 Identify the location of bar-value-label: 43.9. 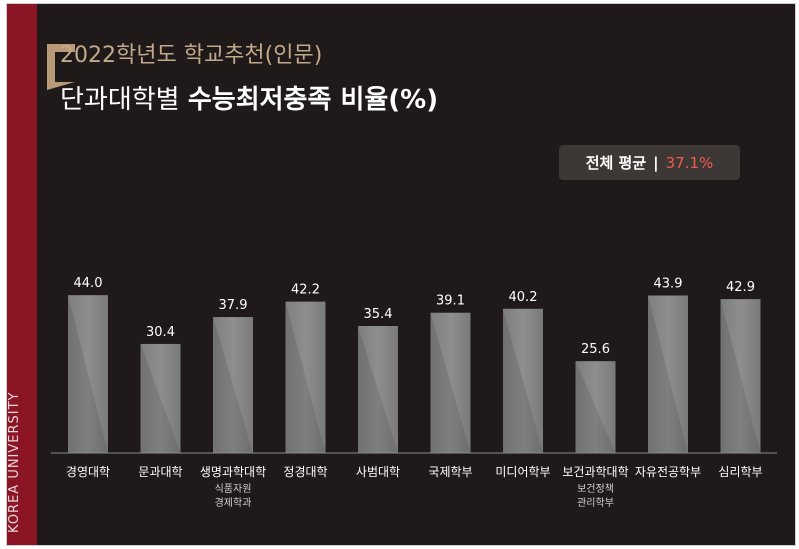
(668, 284).